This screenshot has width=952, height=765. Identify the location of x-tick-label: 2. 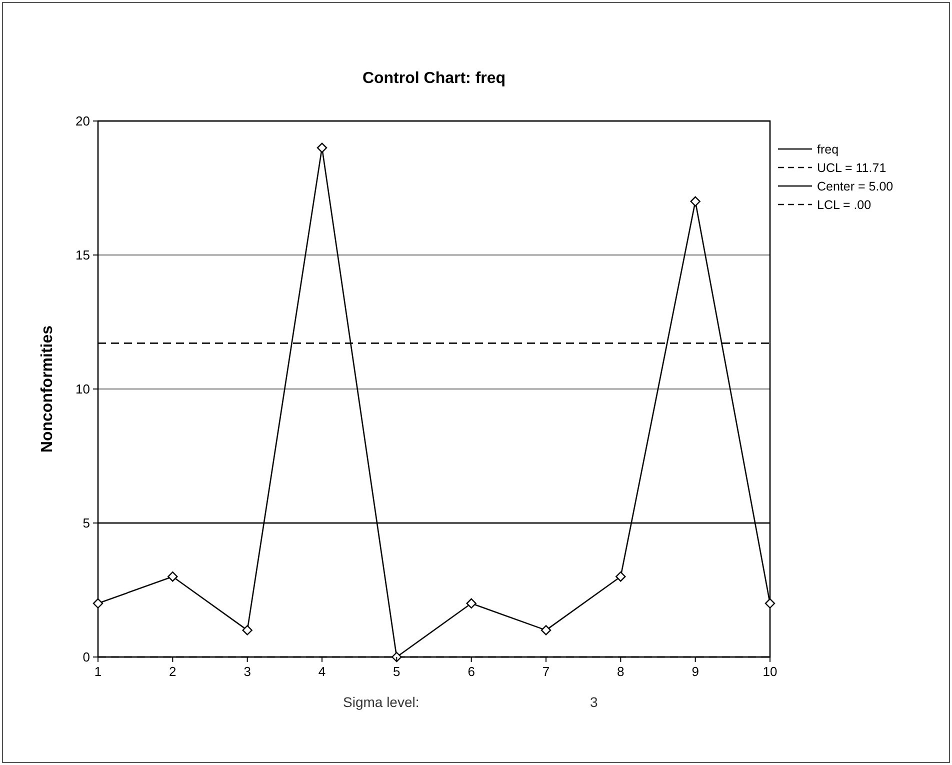
(172, 671).